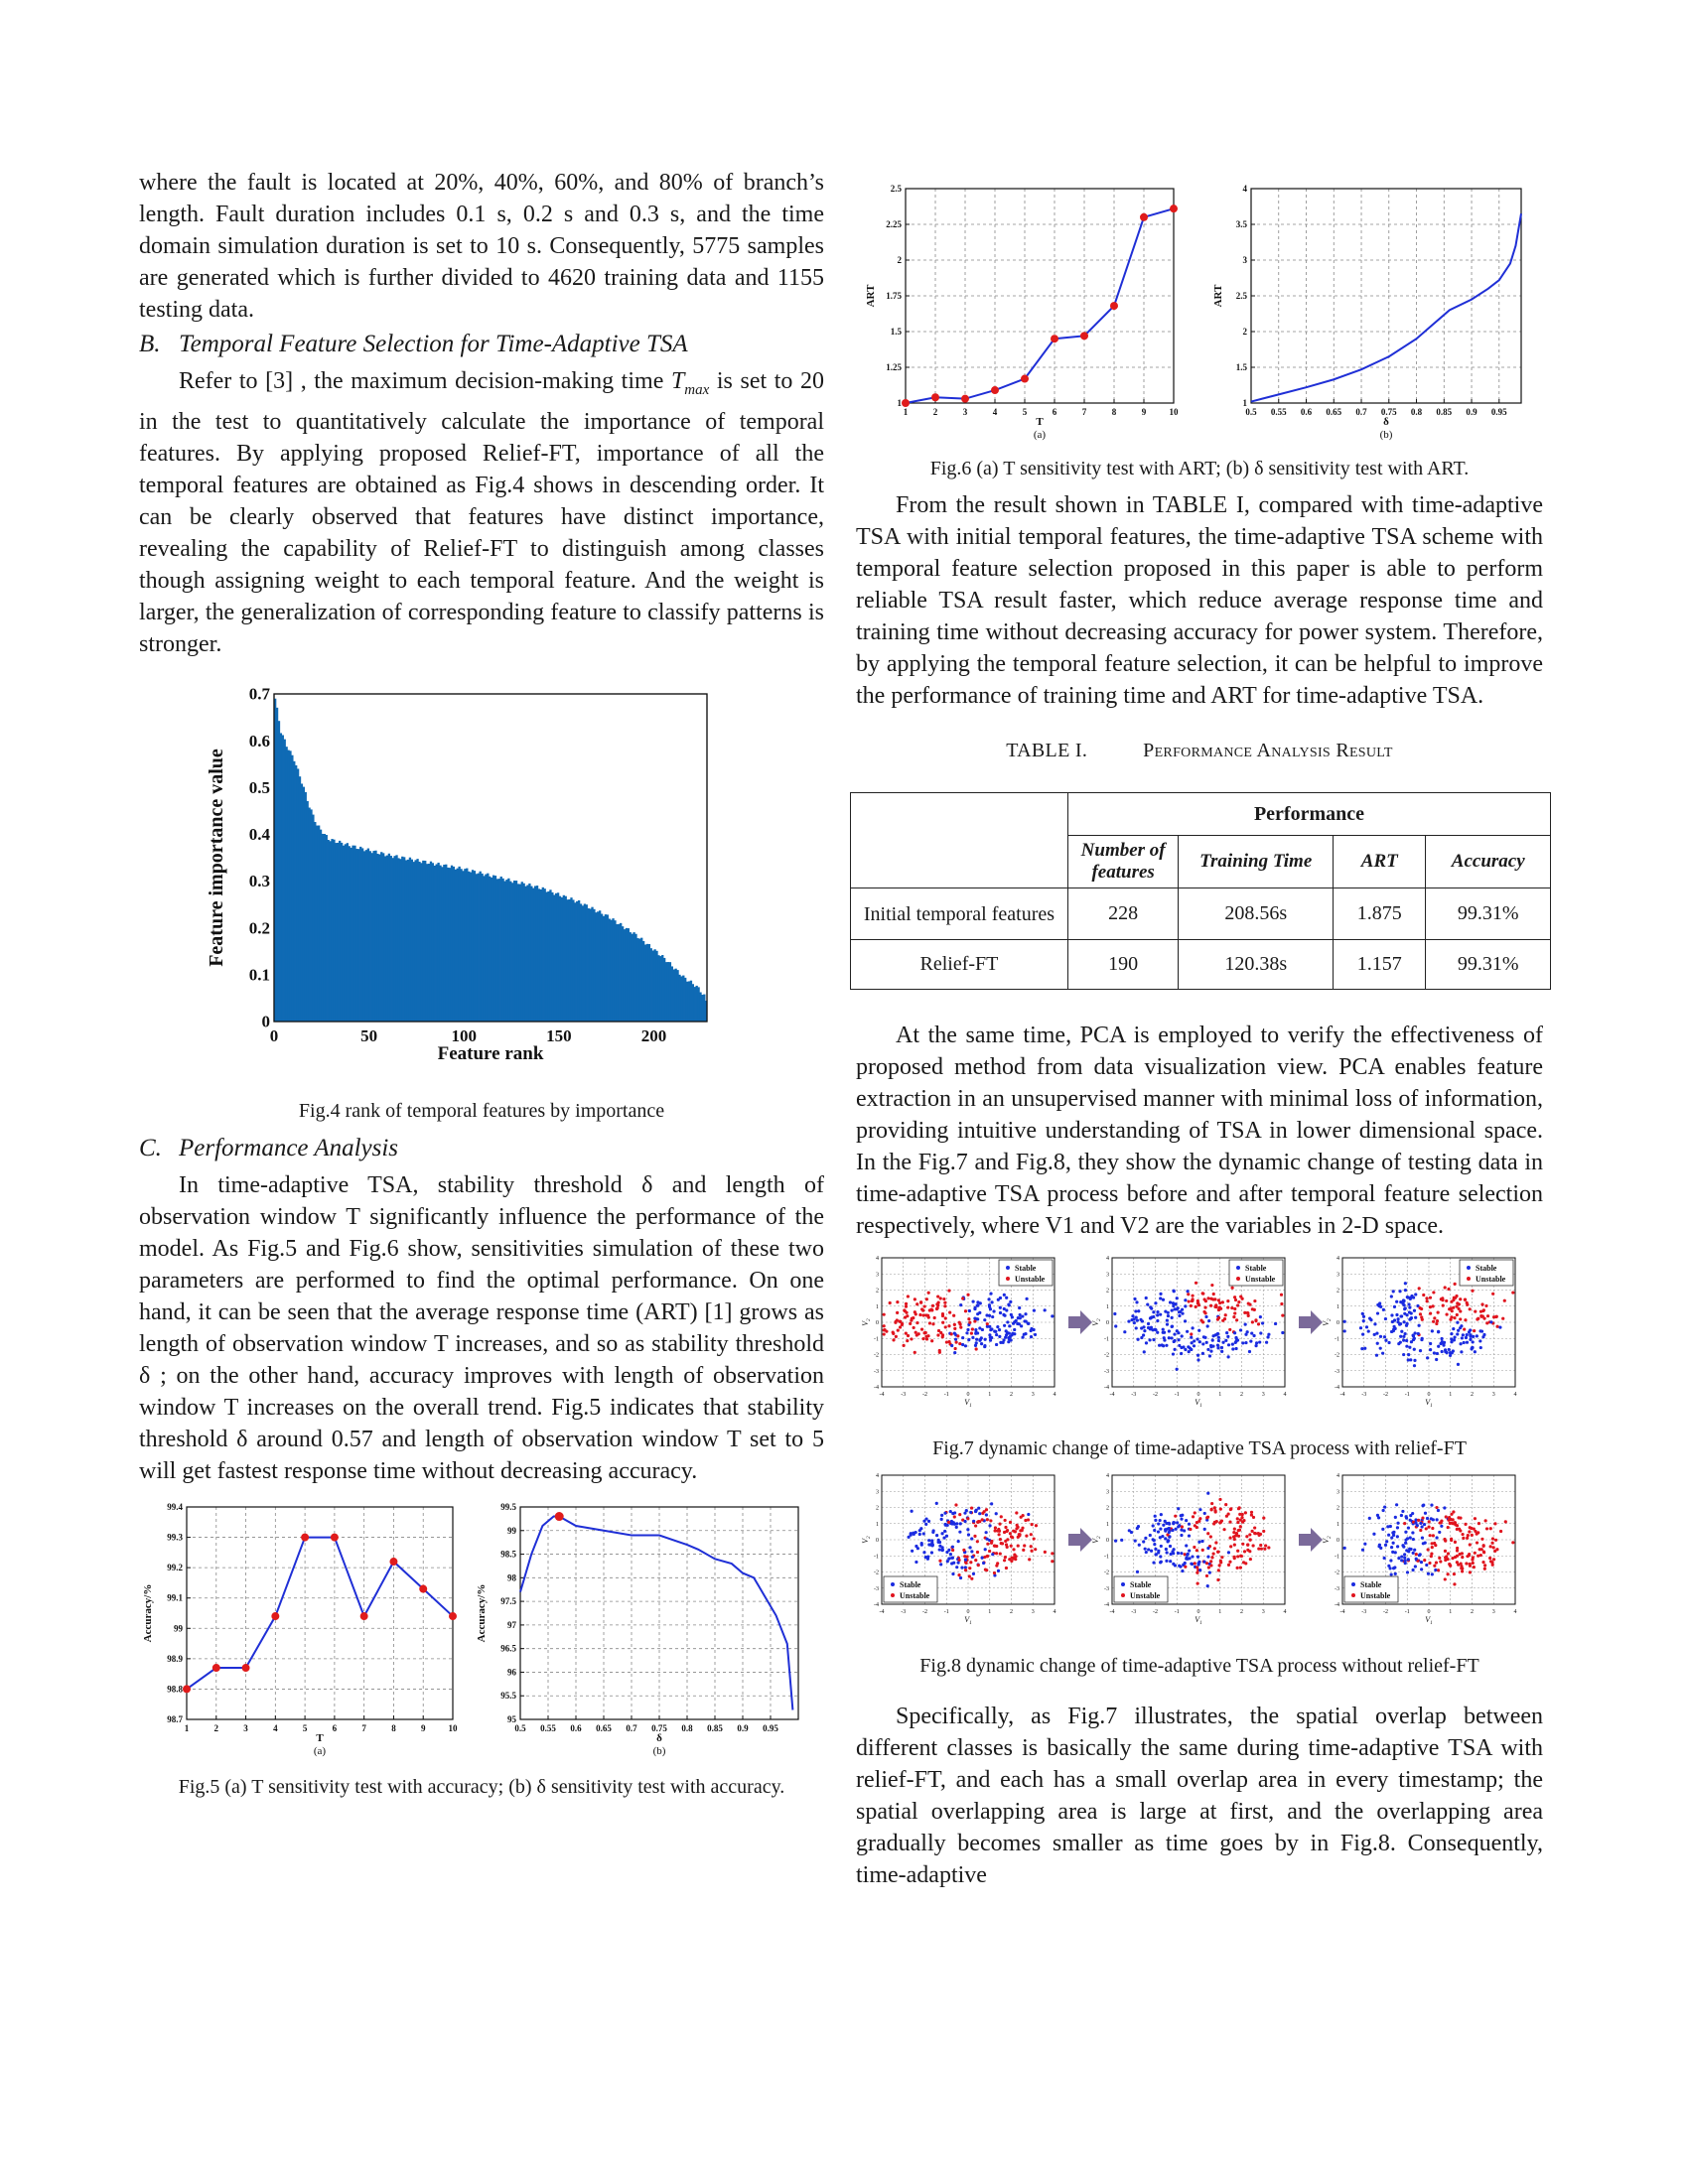 The width and height of the screenshot is (1688, 2184). I want to click on y-tick-label: -2, so click(876, 1573).